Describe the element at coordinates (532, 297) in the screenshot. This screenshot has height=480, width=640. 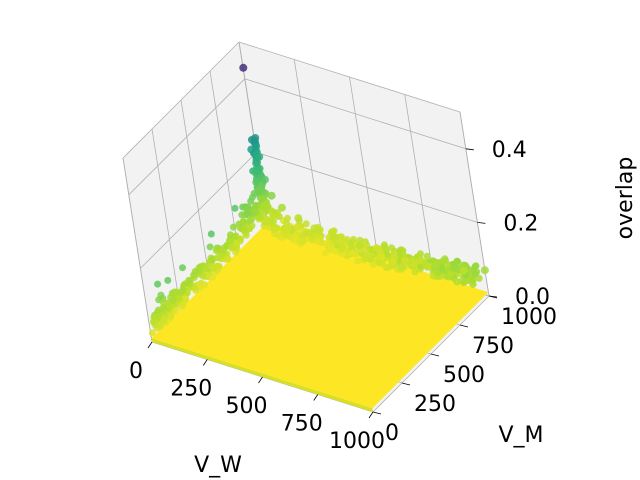
I see `z-tick-label: 0.0` at that location.